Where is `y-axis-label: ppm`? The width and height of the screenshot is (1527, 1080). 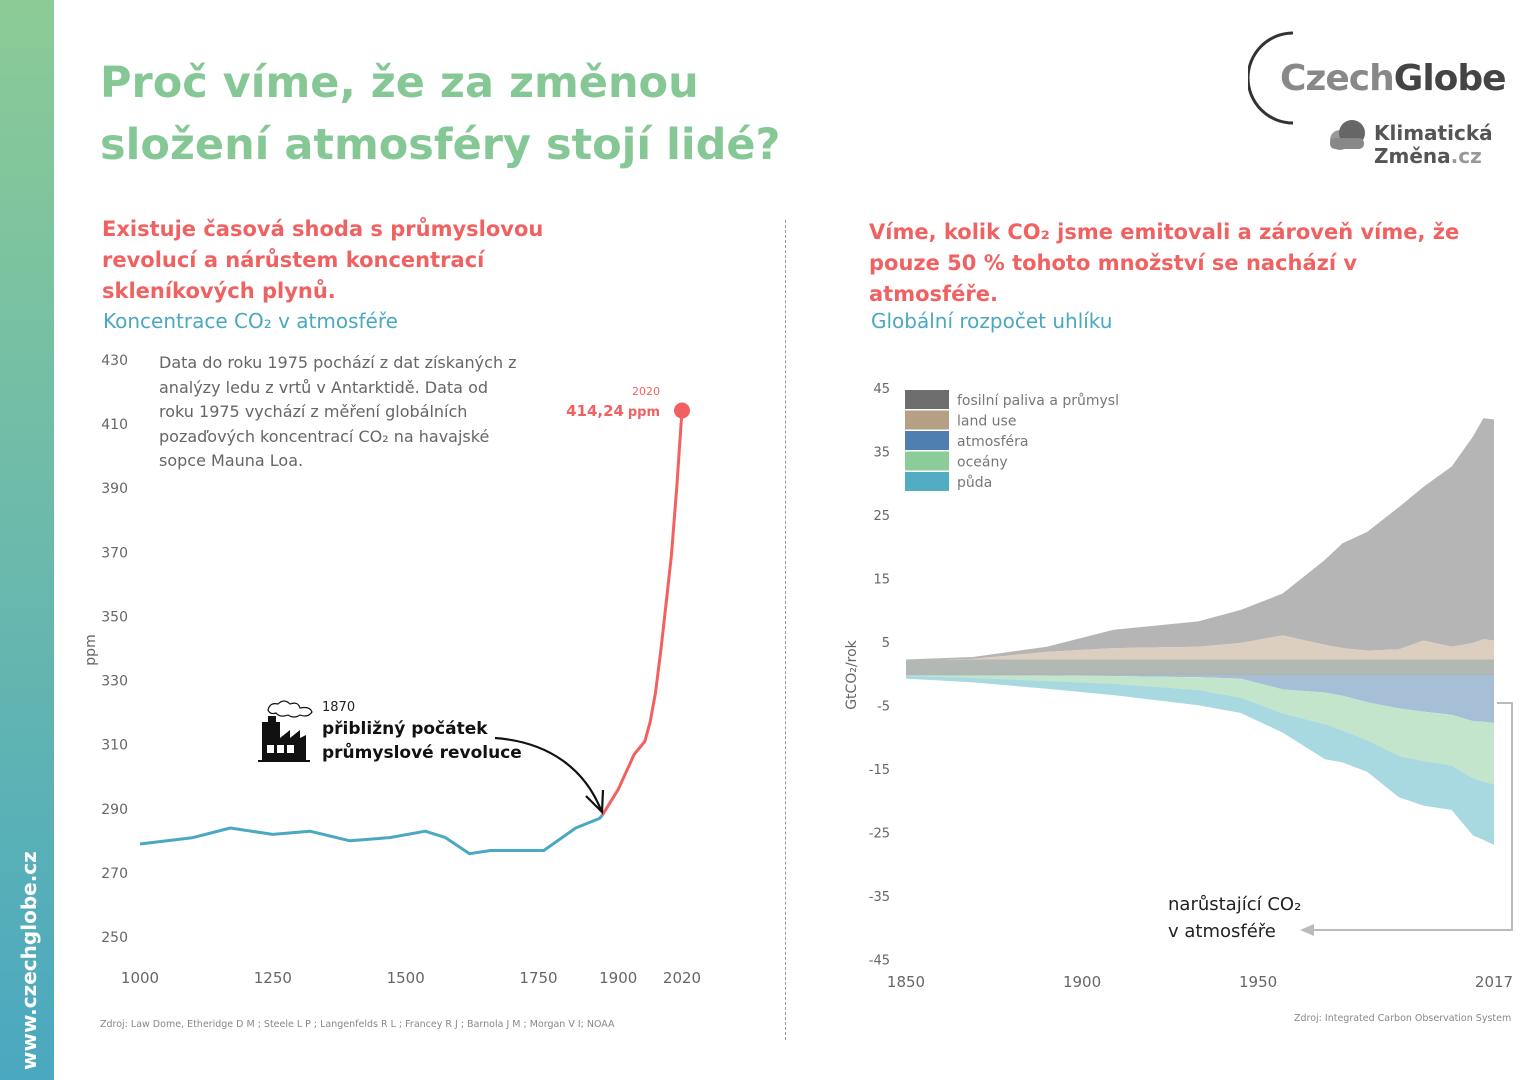 y-axis-label: ppm is located at coordinates (91, 649).